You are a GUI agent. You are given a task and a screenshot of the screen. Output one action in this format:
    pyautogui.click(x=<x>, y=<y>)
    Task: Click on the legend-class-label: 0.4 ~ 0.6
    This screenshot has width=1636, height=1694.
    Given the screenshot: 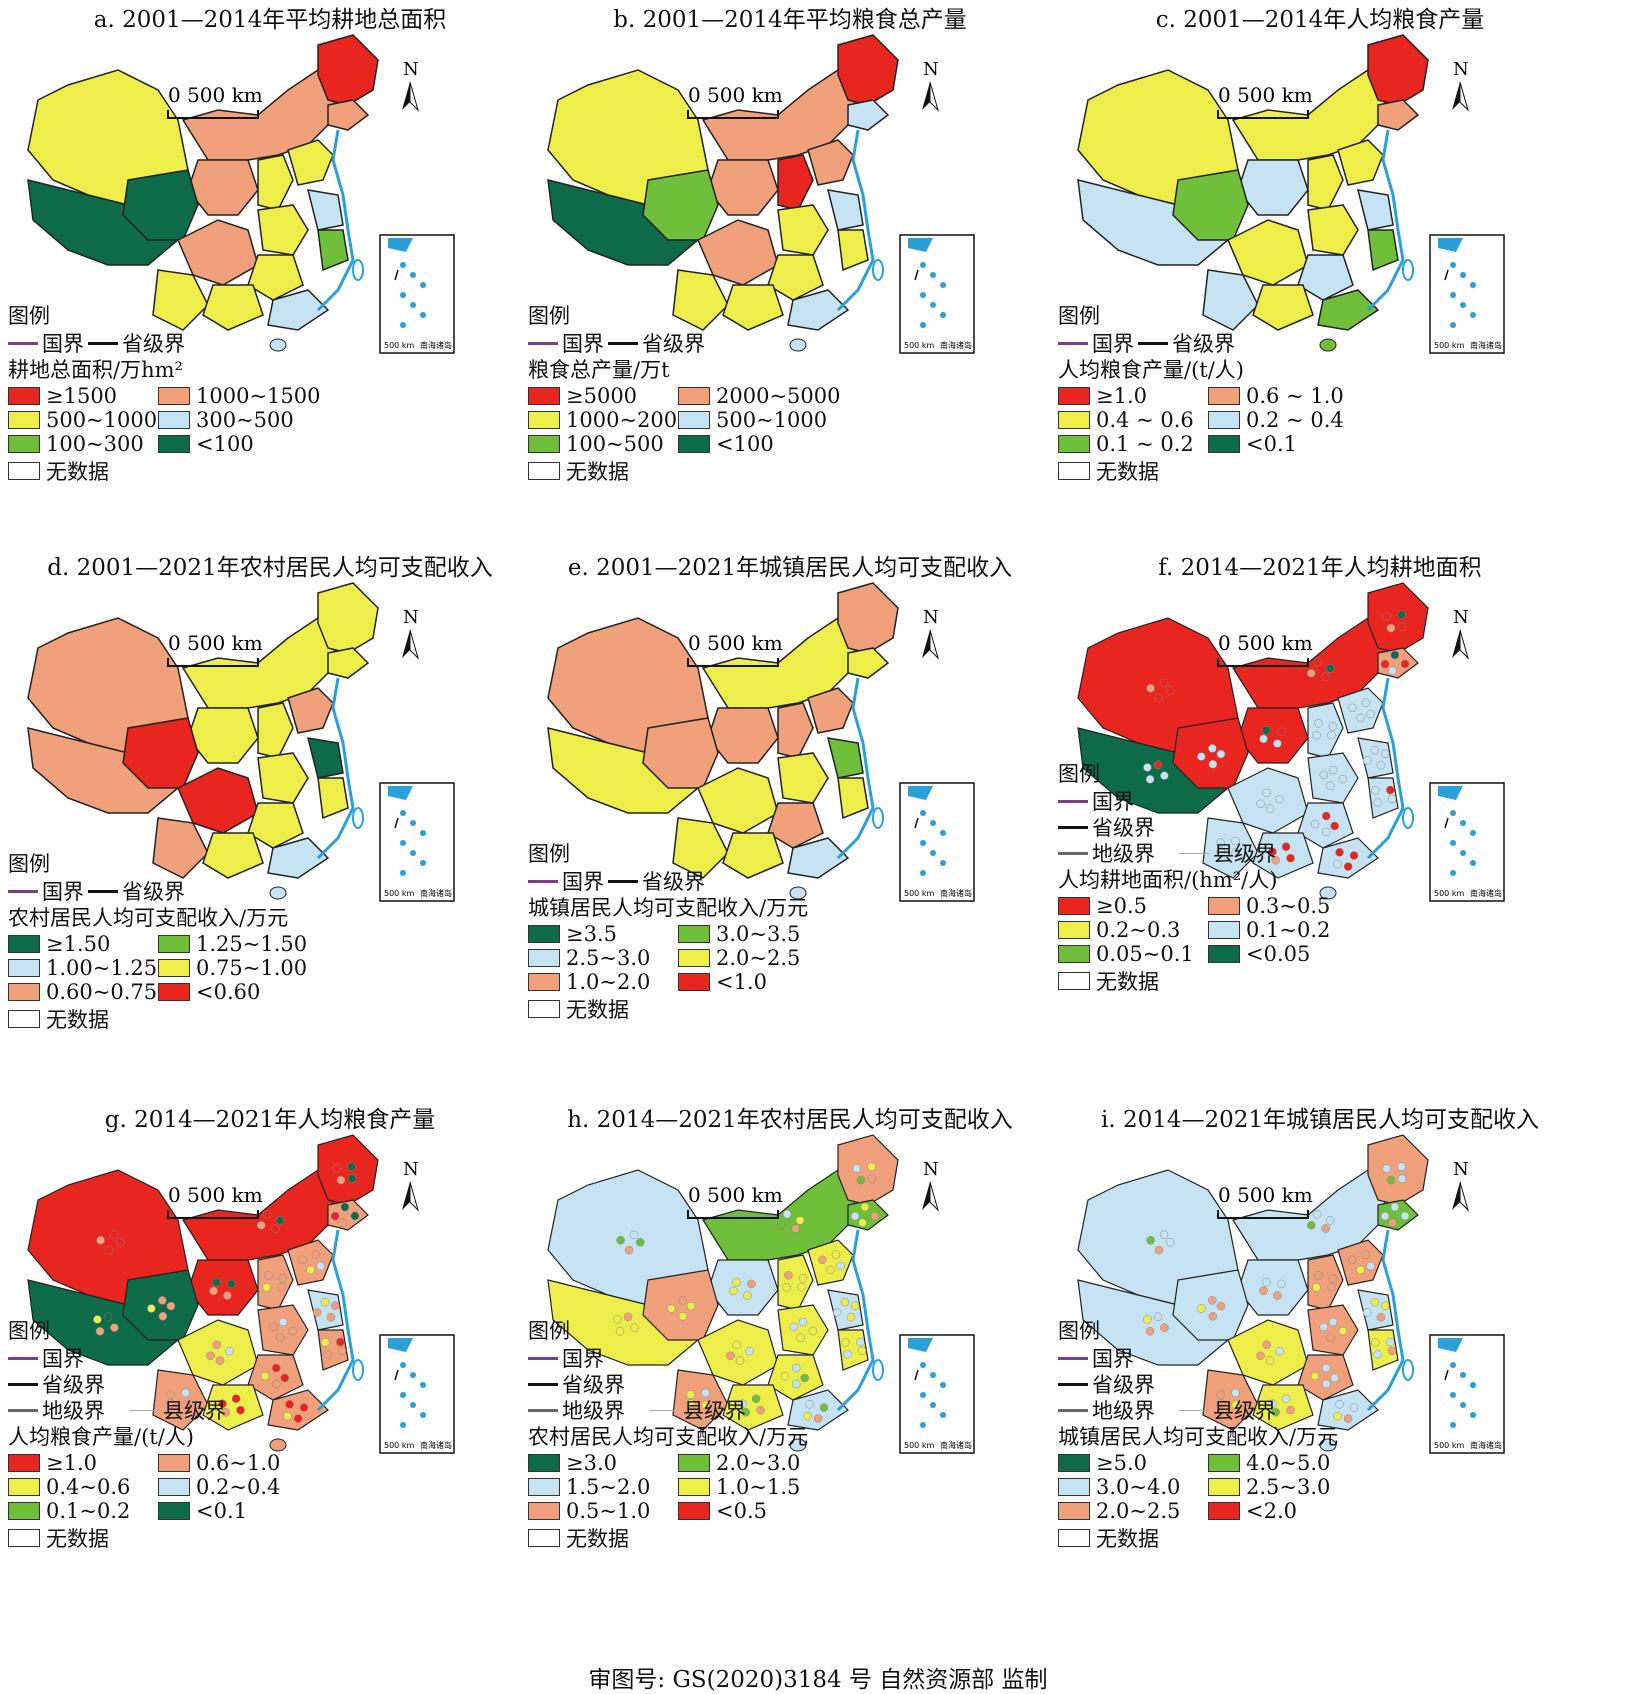 What is the action you would take?
    pyautogui.click(x=1145, y=420)
    